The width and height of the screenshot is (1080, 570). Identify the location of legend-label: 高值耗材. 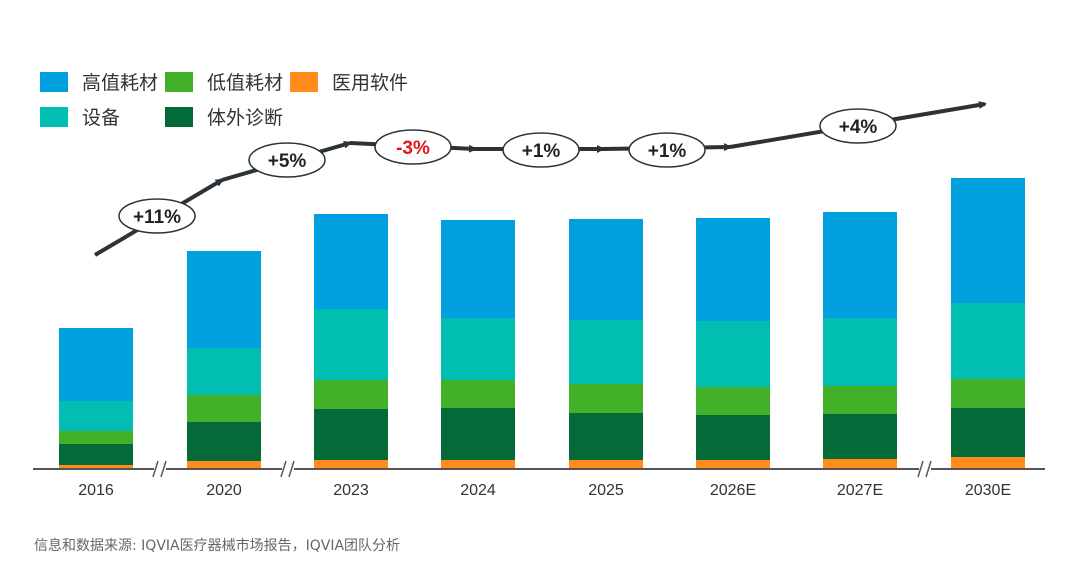
(120, 83).